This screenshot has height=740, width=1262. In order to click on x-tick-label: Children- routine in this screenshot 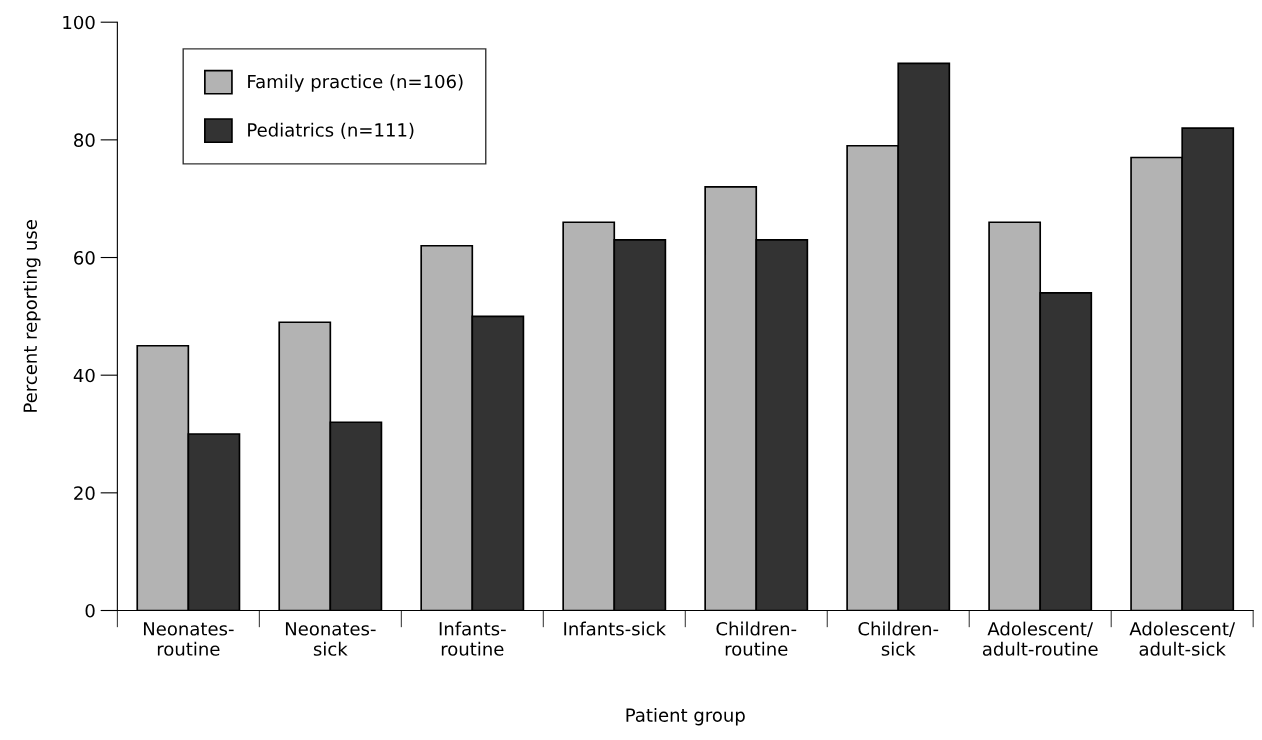, I will do `click(756, 638)`.